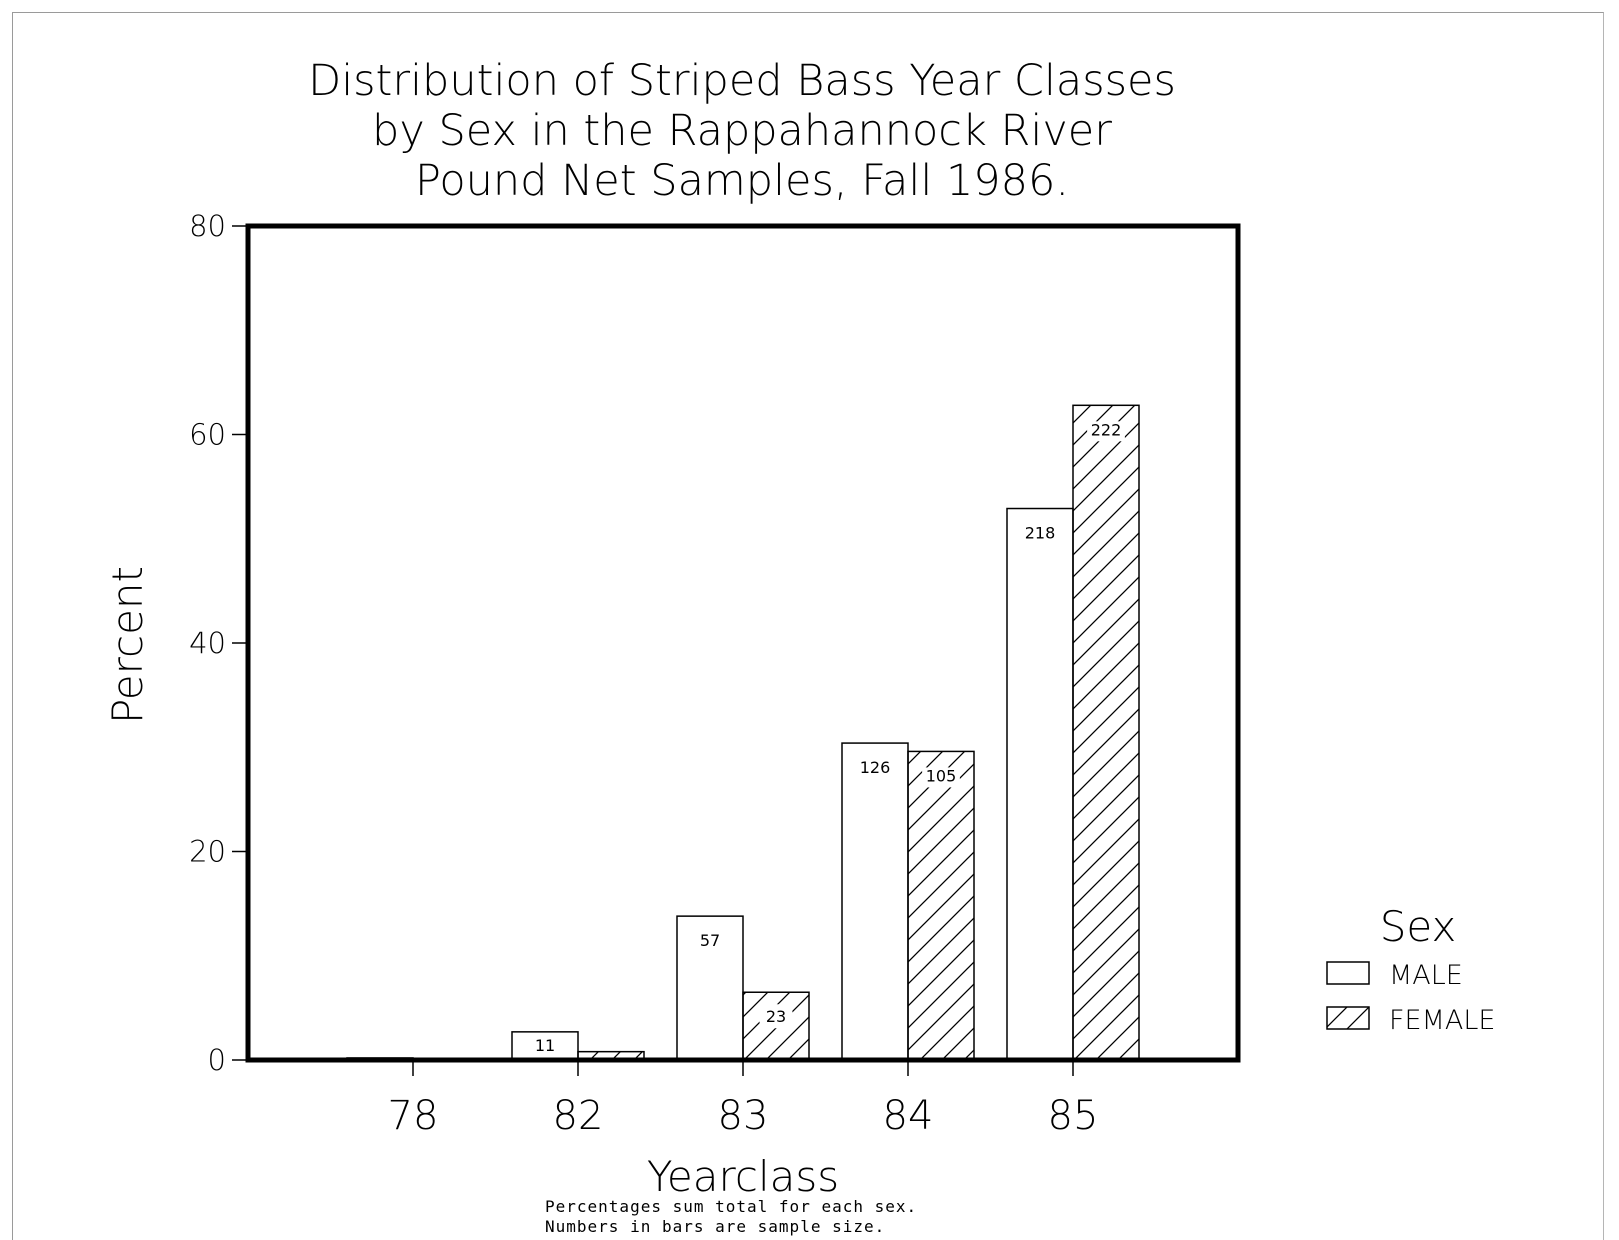  What do you see at coordinates (207, 852) in the screenshot?
I see `y-tick-label: 20` at bounding box center [207, 852].